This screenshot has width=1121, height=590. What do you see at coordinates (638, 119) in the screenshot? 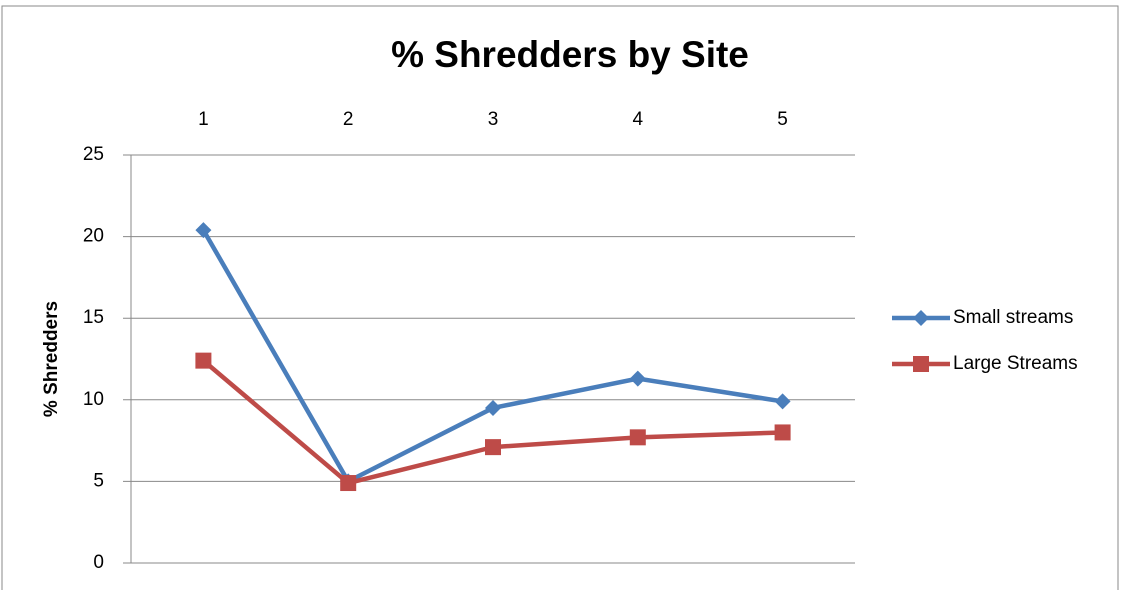
I see `x-tick-label: 4` at bounding box center [638, 119].